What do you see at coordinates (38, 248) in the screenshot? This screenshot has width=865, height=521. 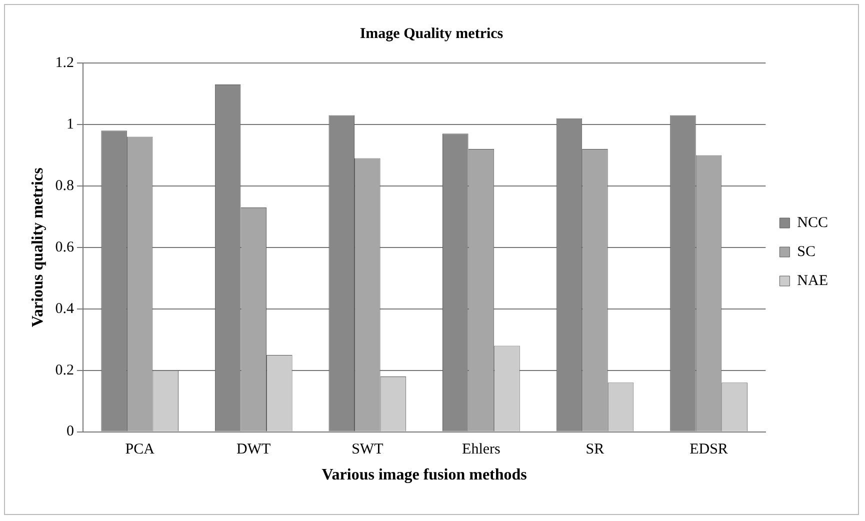 I see `y-axis-title: Various quality metrics` at bounding box center [38, 248].